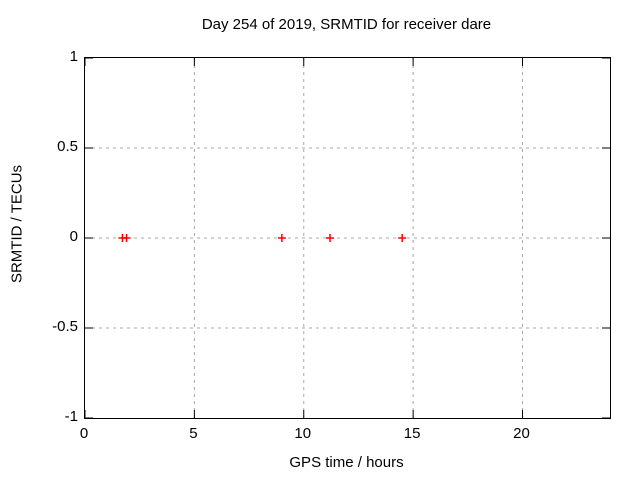  What do you see at coordinates (73, 236) in the screenshot?
I see `y-tick-label: 0` at bounding box center [73, 236].